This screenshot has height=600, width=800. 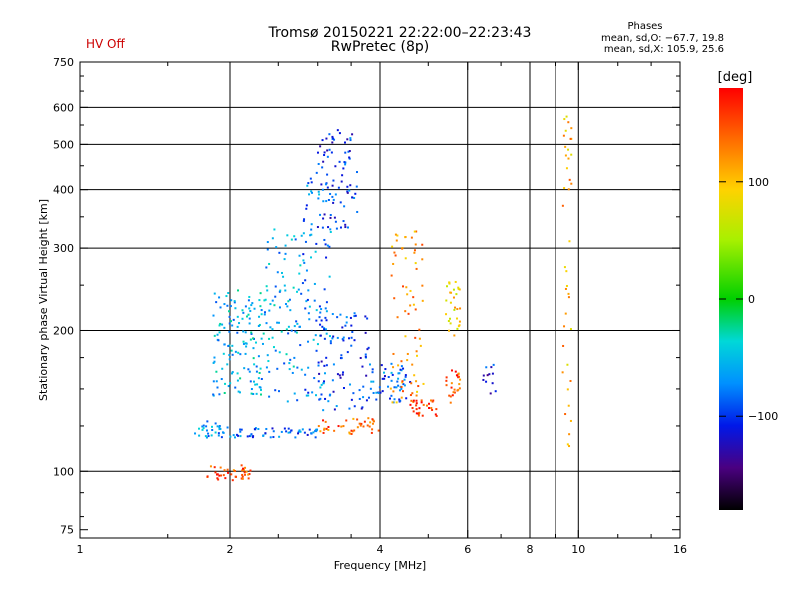 I want to click on stats-title: Phases, so click(x=645, y=26).